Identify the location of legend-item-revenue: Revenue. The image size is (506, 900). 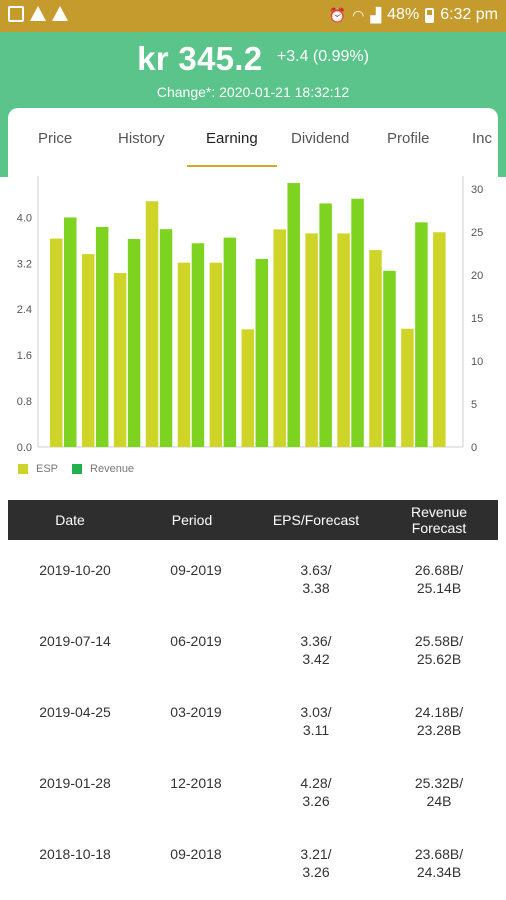
(103, 469).